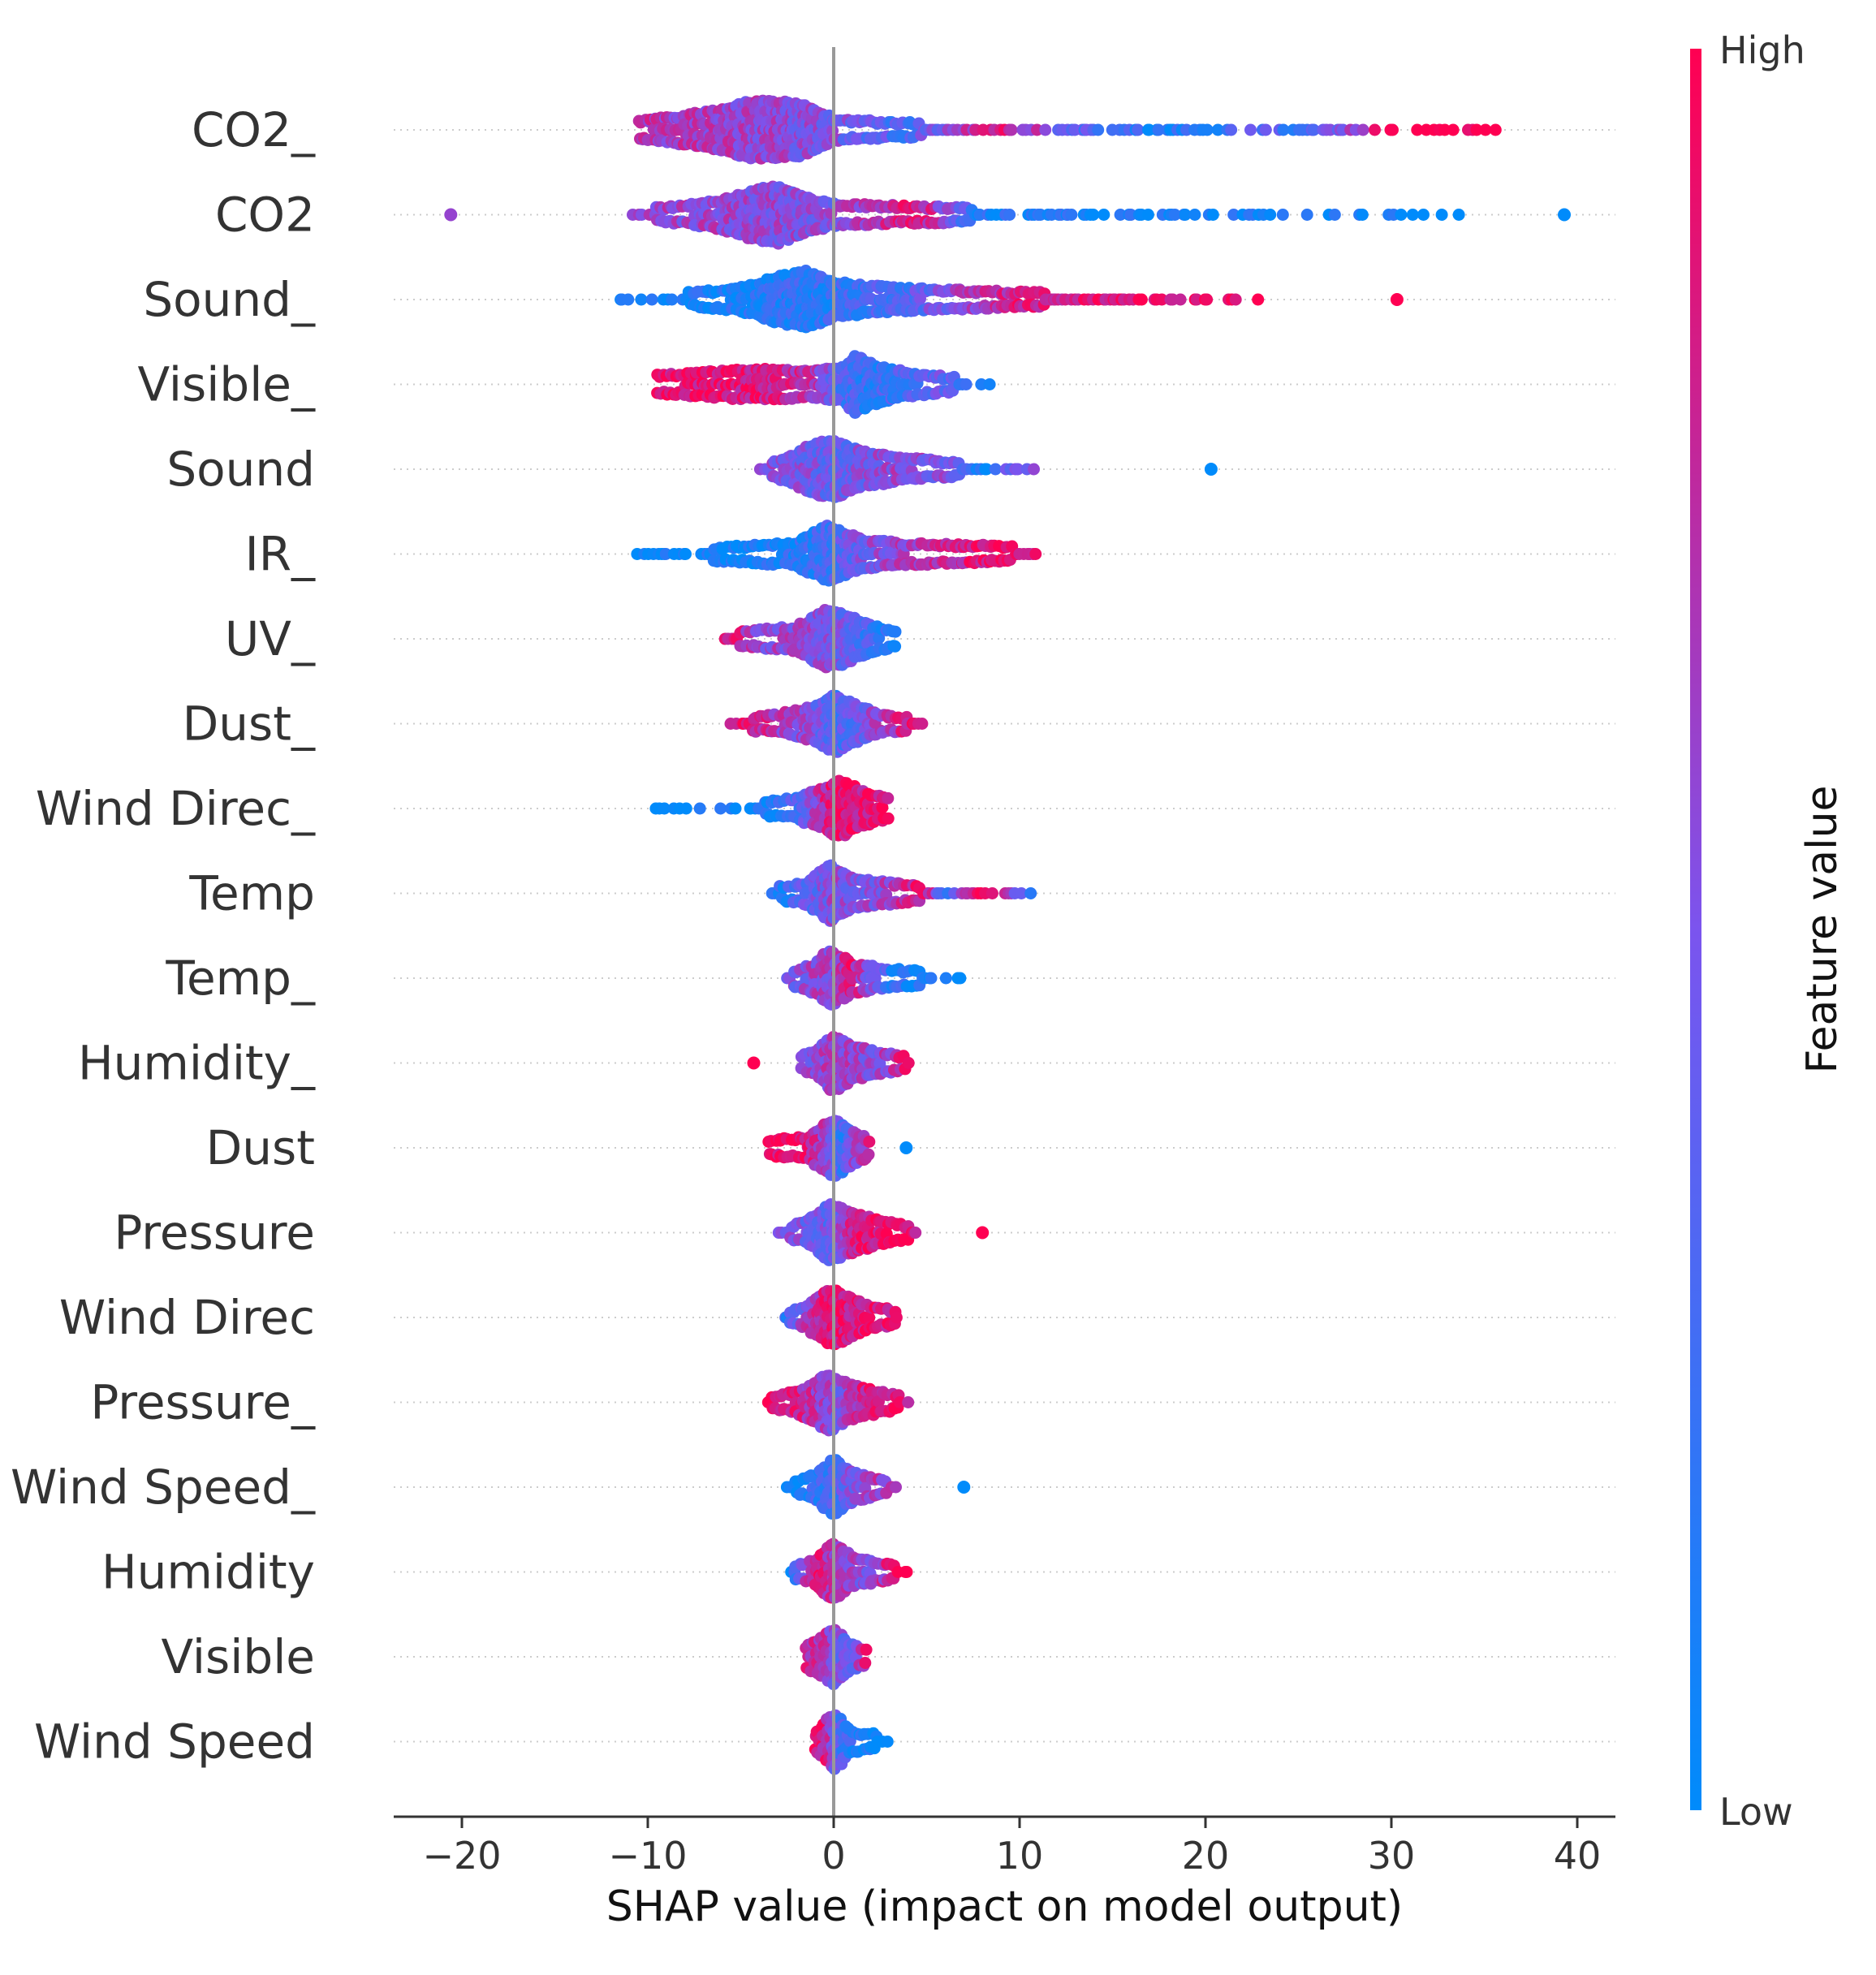 Image resolution: width=1876 pixels, height=1975 pixels. What do you see at coordinates (229, 299) in the screenshot?
I see `feature-label: Sound_` at bounding box center [229, 299].